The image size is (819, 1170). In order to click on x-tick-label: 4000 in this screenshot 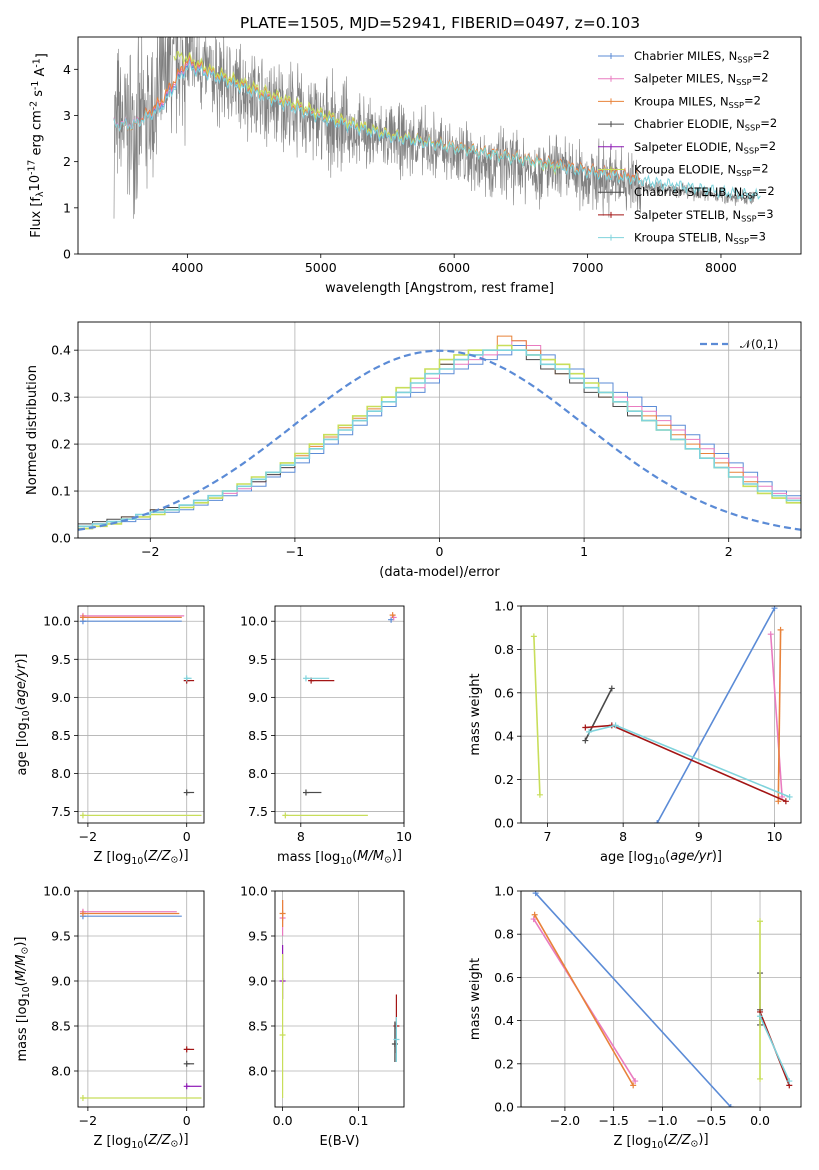, I will do `click(187, 267)`.